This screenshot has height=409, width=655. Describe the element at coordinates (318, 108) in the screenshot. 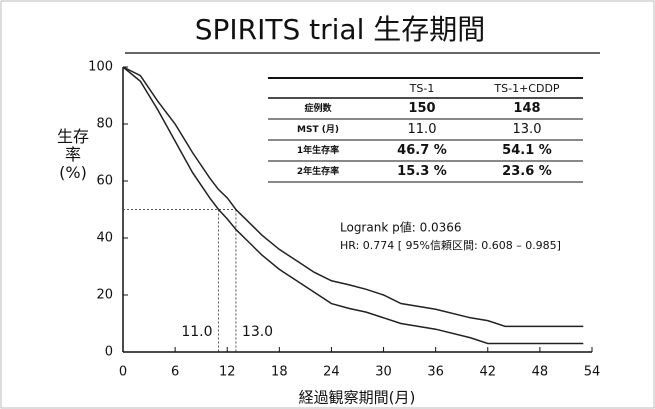

I see `table-row-label: 症例数` at that location.